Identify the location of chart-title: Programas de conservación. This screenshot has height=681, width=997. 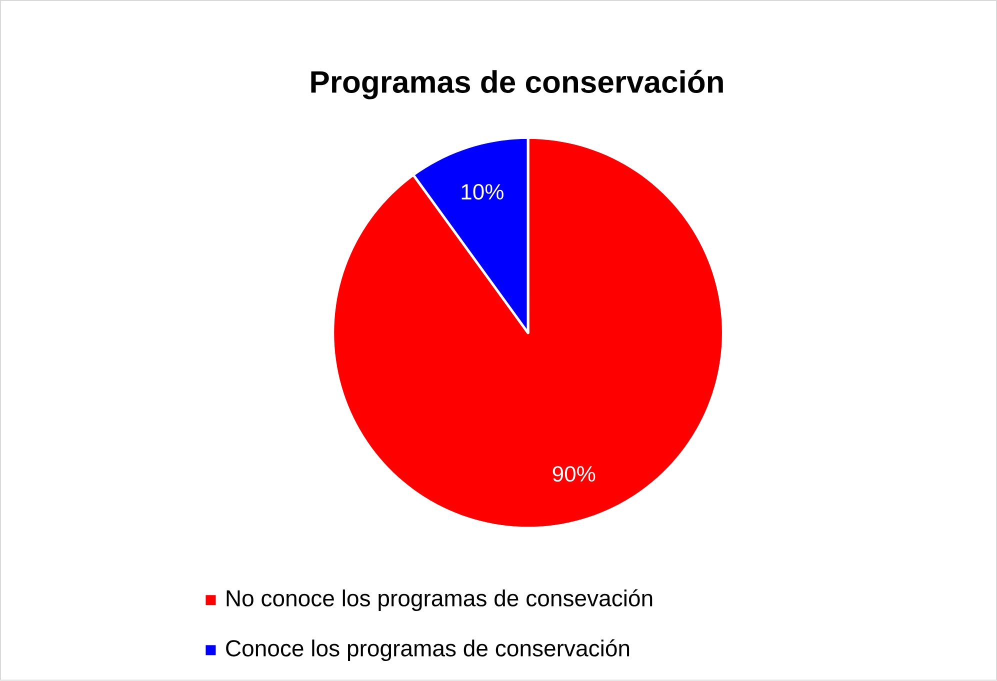
(517, 85).